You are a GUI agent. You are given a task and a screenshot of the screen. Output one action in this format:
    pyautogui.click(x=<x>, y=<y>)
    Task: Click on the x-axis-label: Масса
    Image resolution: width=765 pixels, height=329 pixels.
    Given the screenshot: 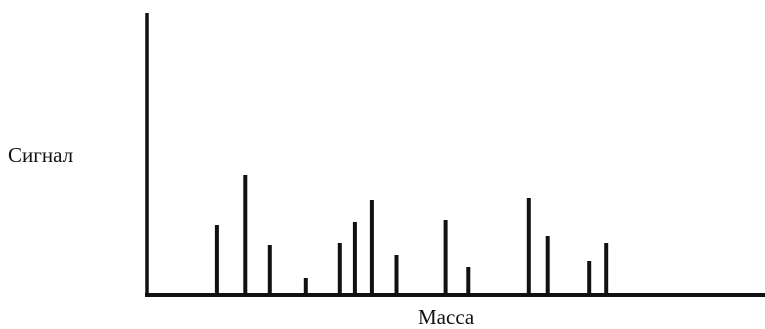 What is the action you would take?
    pyautogui.click(x=446, y=317)
    